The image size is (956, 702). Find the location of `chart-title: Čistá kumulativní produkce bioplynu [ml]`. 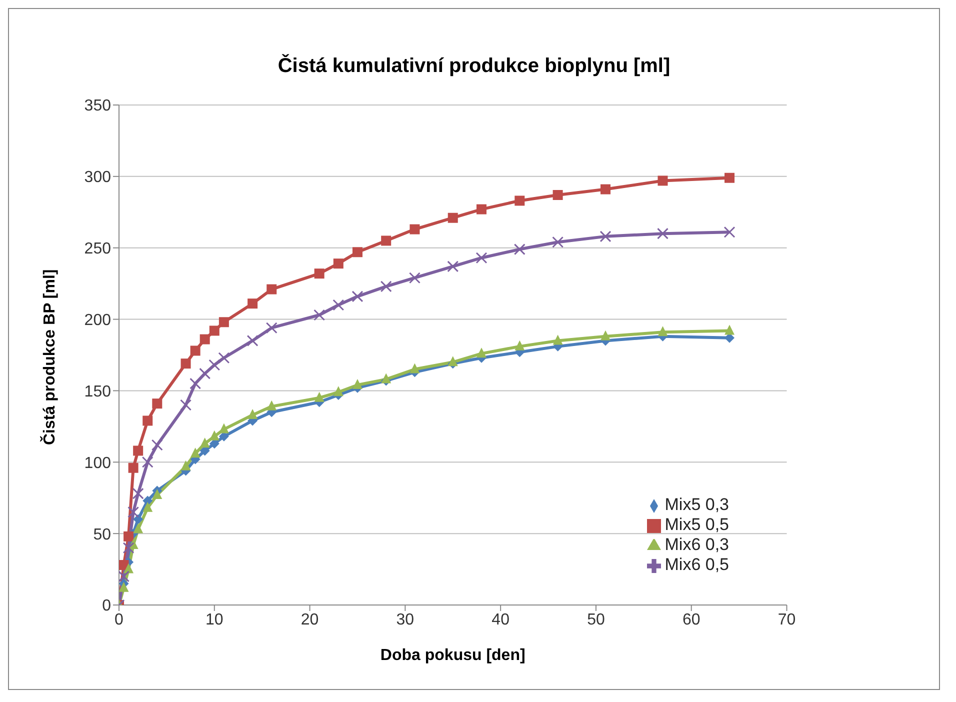

chart-title: Čistá kumulativní produkce bioplynu [ml] is located at coordinates (474, 67).